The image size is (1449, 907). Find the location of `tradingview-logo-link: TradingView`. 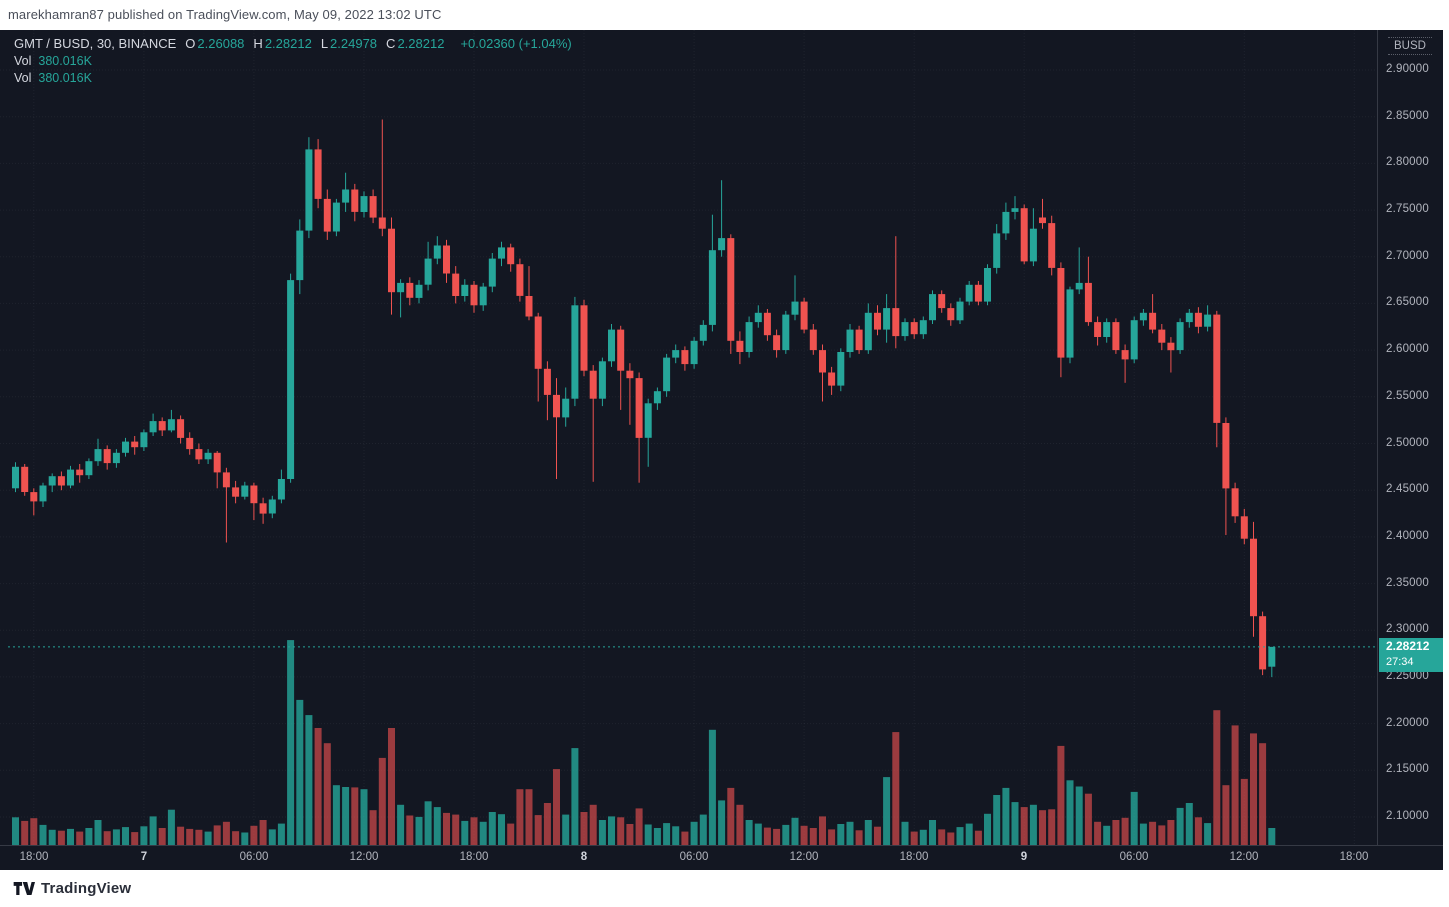

tradingview-logo-link: TradingView is located at coordinates (72, 888).